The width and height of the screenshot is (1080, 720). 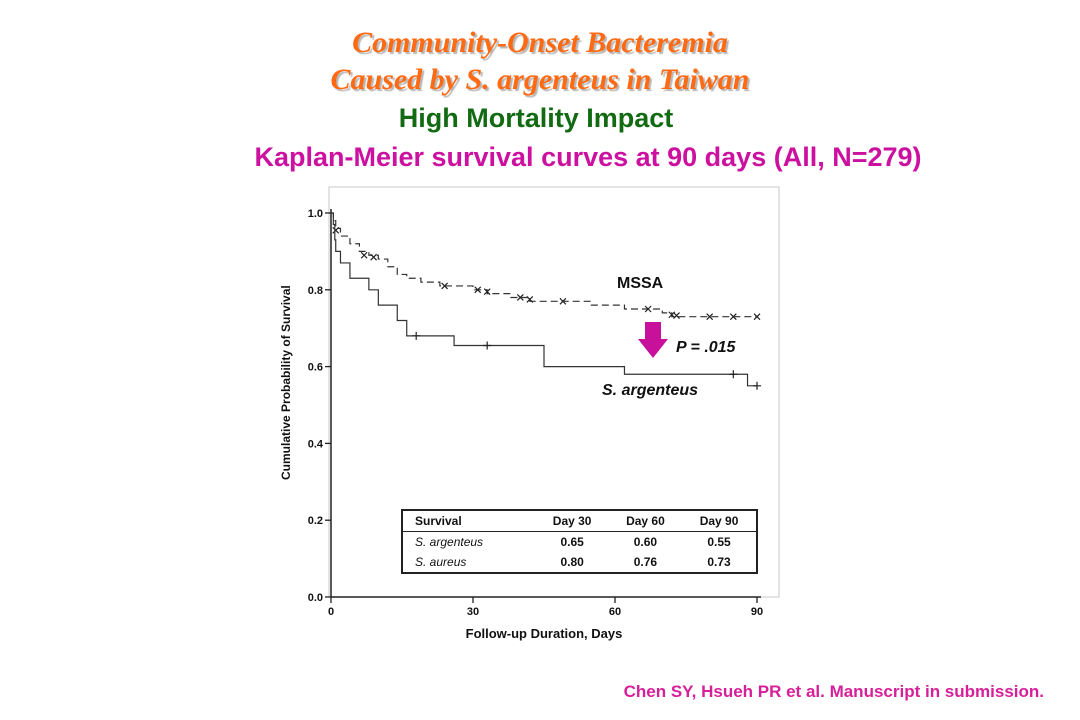 What do you see at coordinates (286, 382) in the screenshot?
I see `y-axis-label: Cumulative Probability of Survival` at bounding box center [286, 382].